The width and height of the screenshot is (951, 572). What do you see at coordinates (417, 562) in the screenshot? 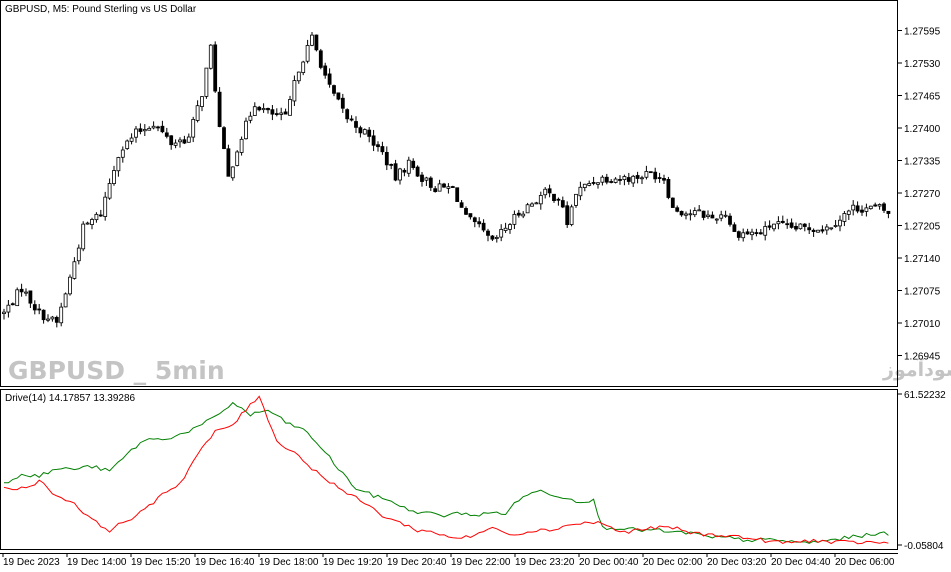
I see `time-label: 19 Dec 20:40` at bounding box center [417, 562].